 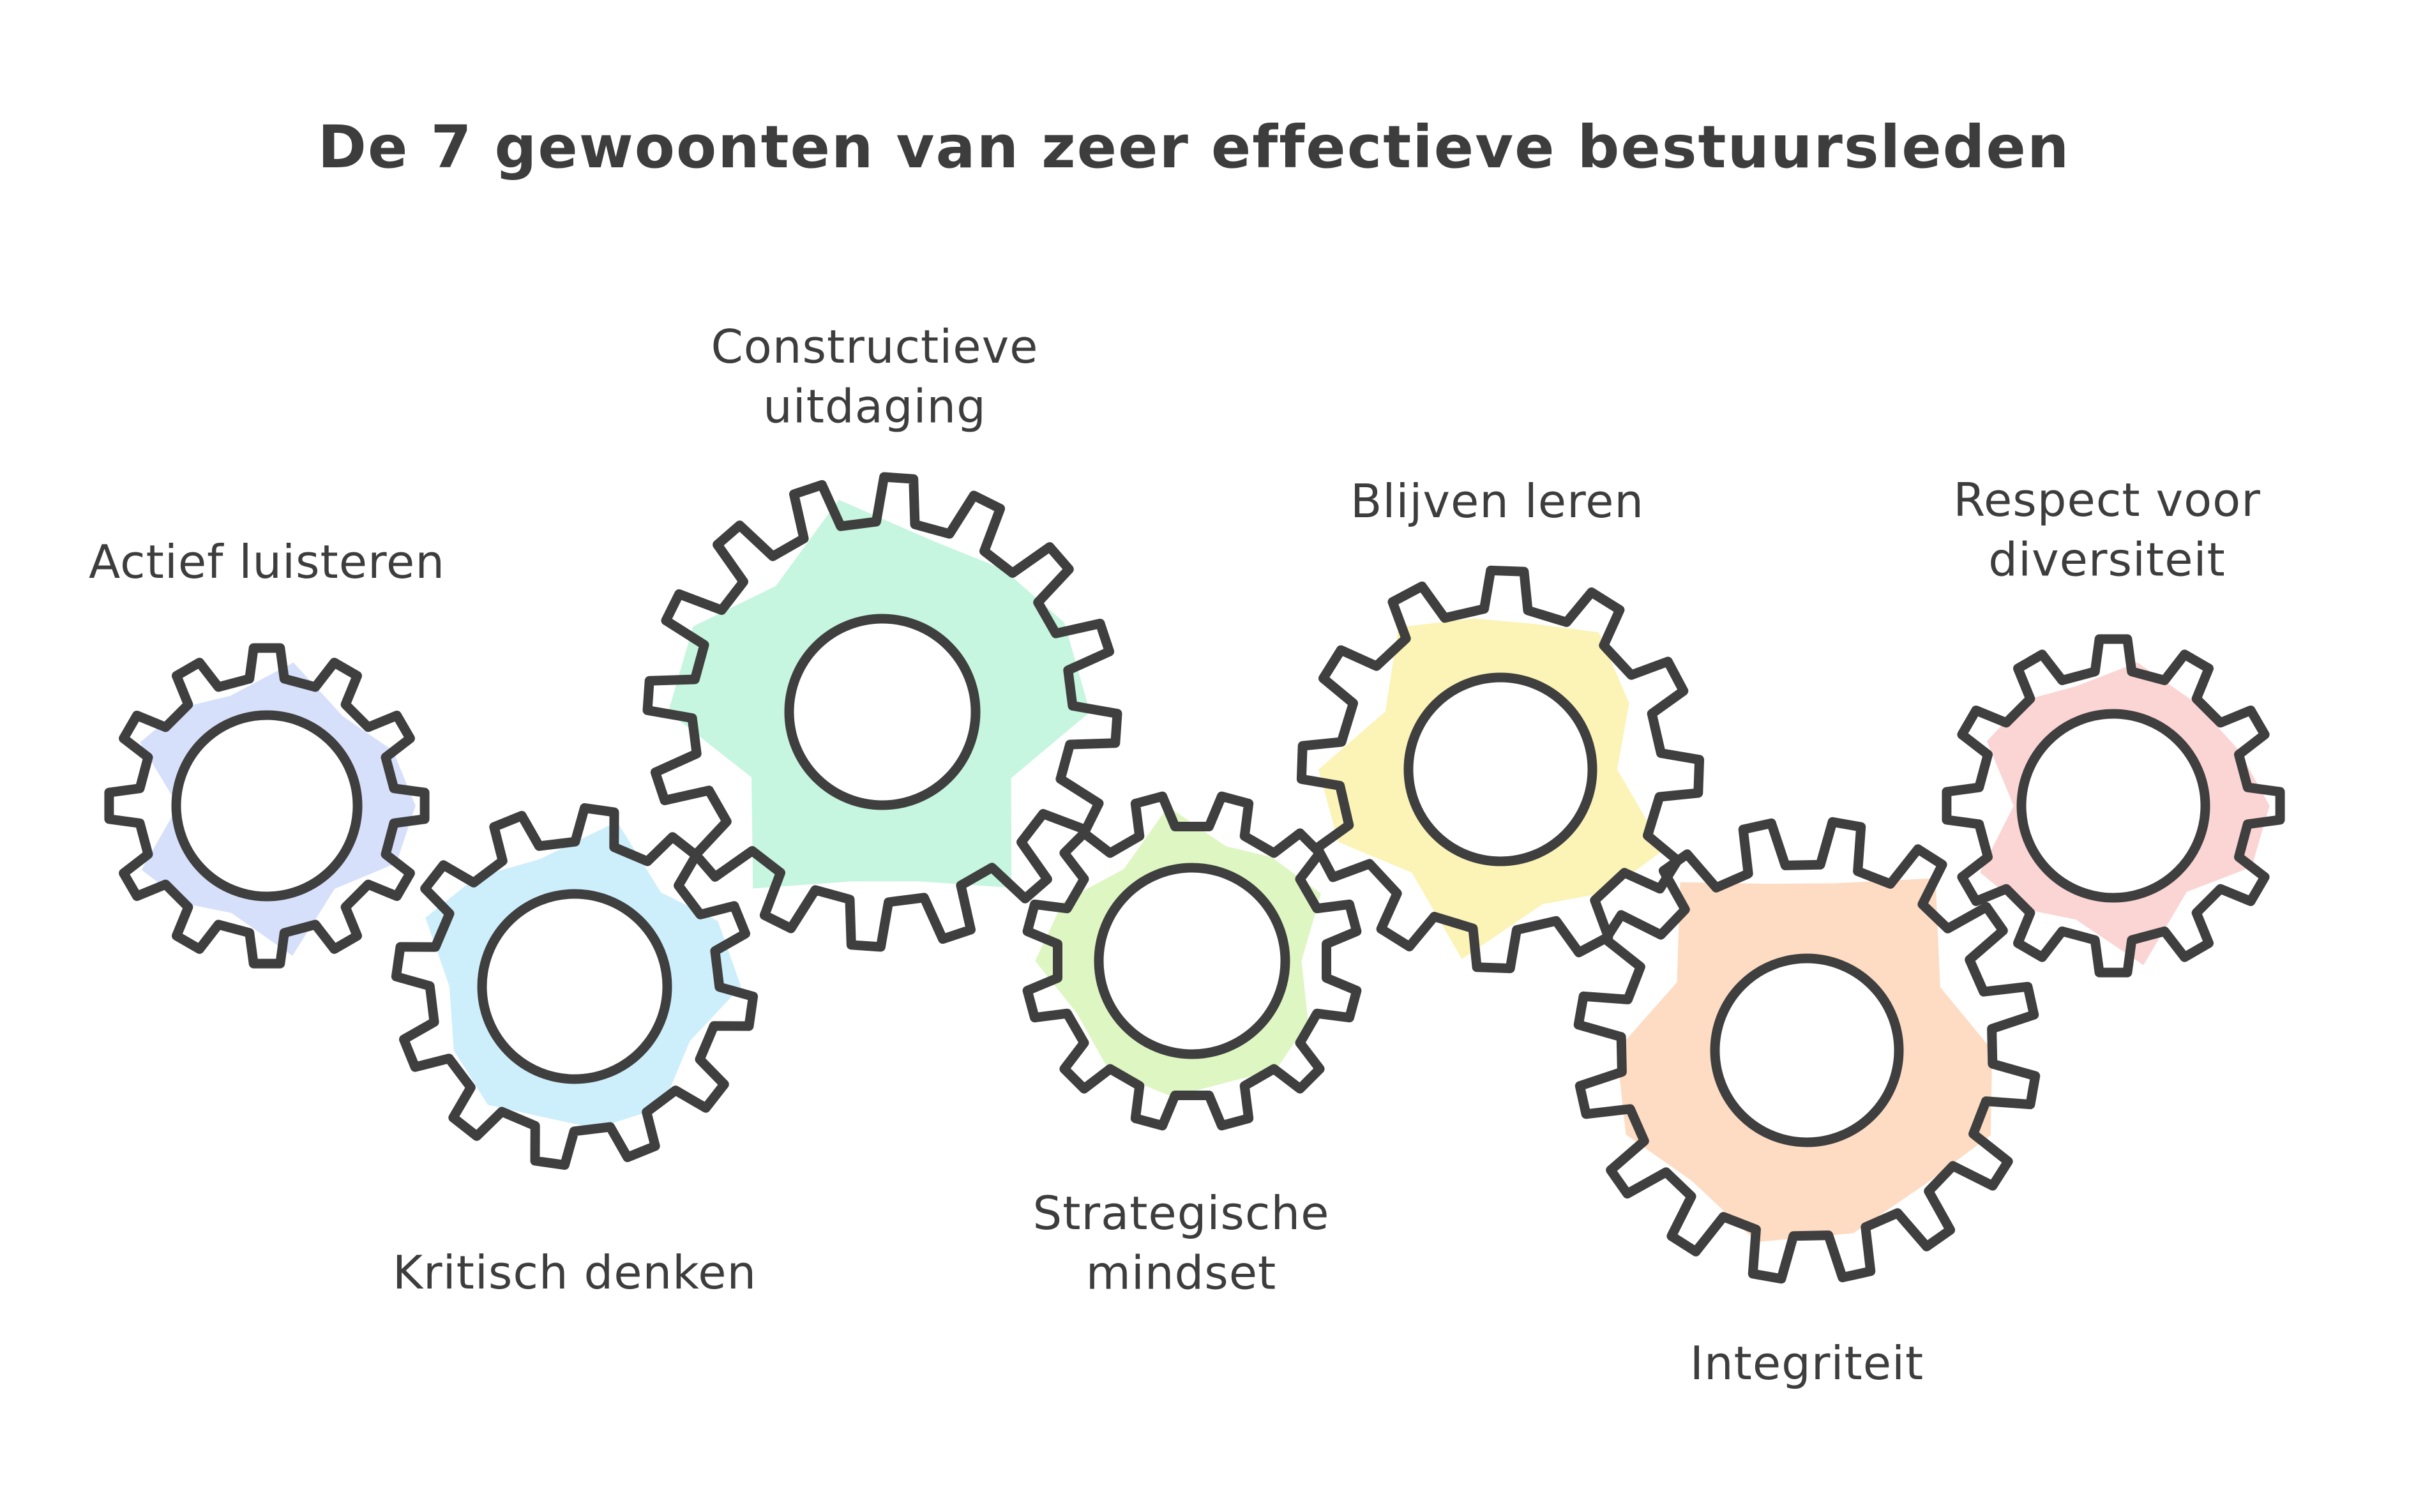 I want to click on gear-label-constructieve-uitdaging: Constructieve uitdaging, so click(x=875, y=377).